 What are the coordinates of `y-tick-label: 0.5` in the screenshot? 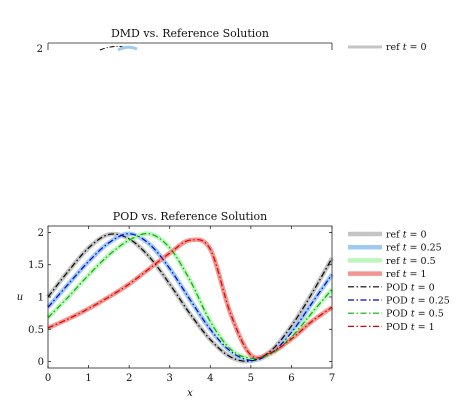 It's located at (36, 330).